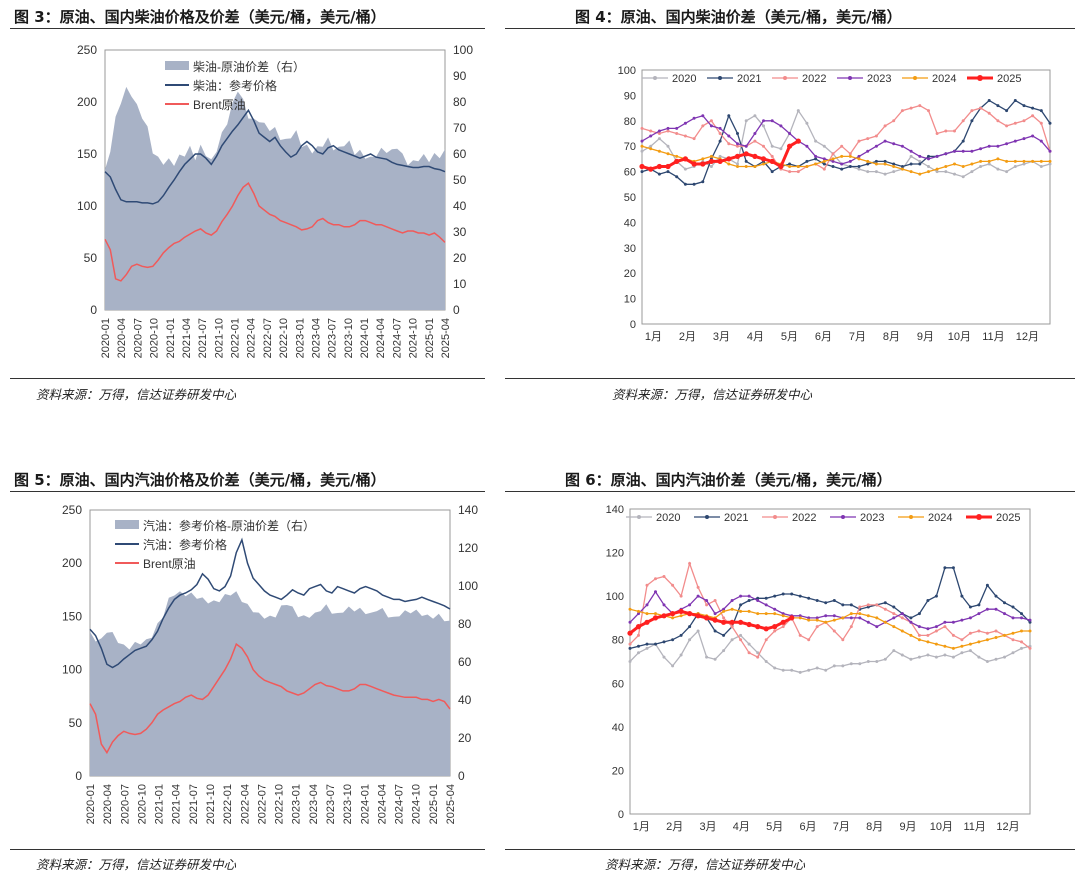  Describe the element at coordinates (72, 616) in the screenshot. I see `y-left-tick-label: 150` at that location.